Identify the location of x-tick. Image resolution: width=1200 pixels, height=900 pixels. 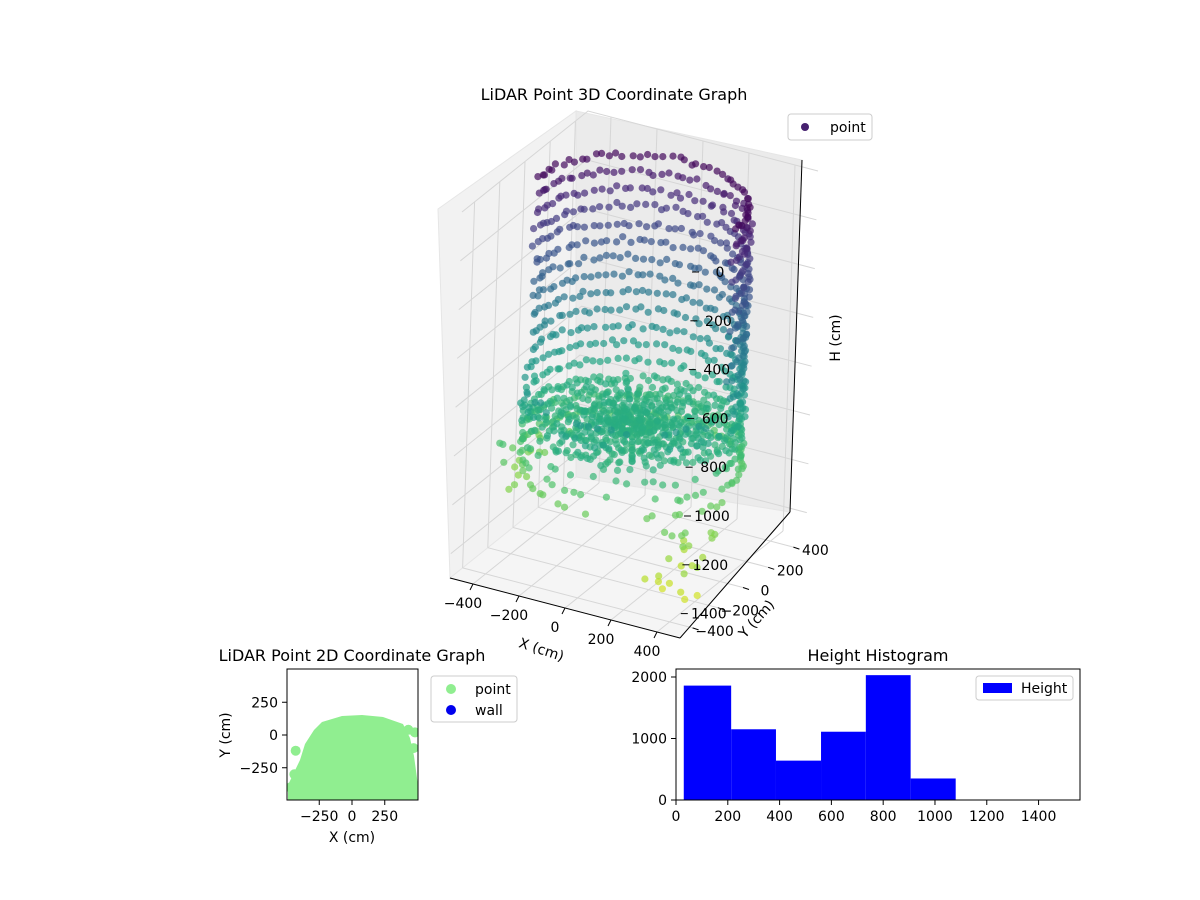
(655, 635).